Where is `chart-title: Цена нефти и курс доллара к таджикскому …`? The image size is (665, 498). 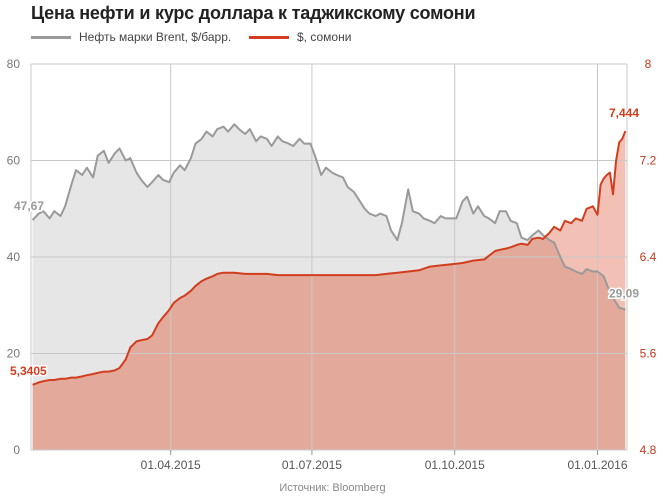 chart-title: Цена нефти и курс доллара к таджикскому … is located at coordinates (253, 13).